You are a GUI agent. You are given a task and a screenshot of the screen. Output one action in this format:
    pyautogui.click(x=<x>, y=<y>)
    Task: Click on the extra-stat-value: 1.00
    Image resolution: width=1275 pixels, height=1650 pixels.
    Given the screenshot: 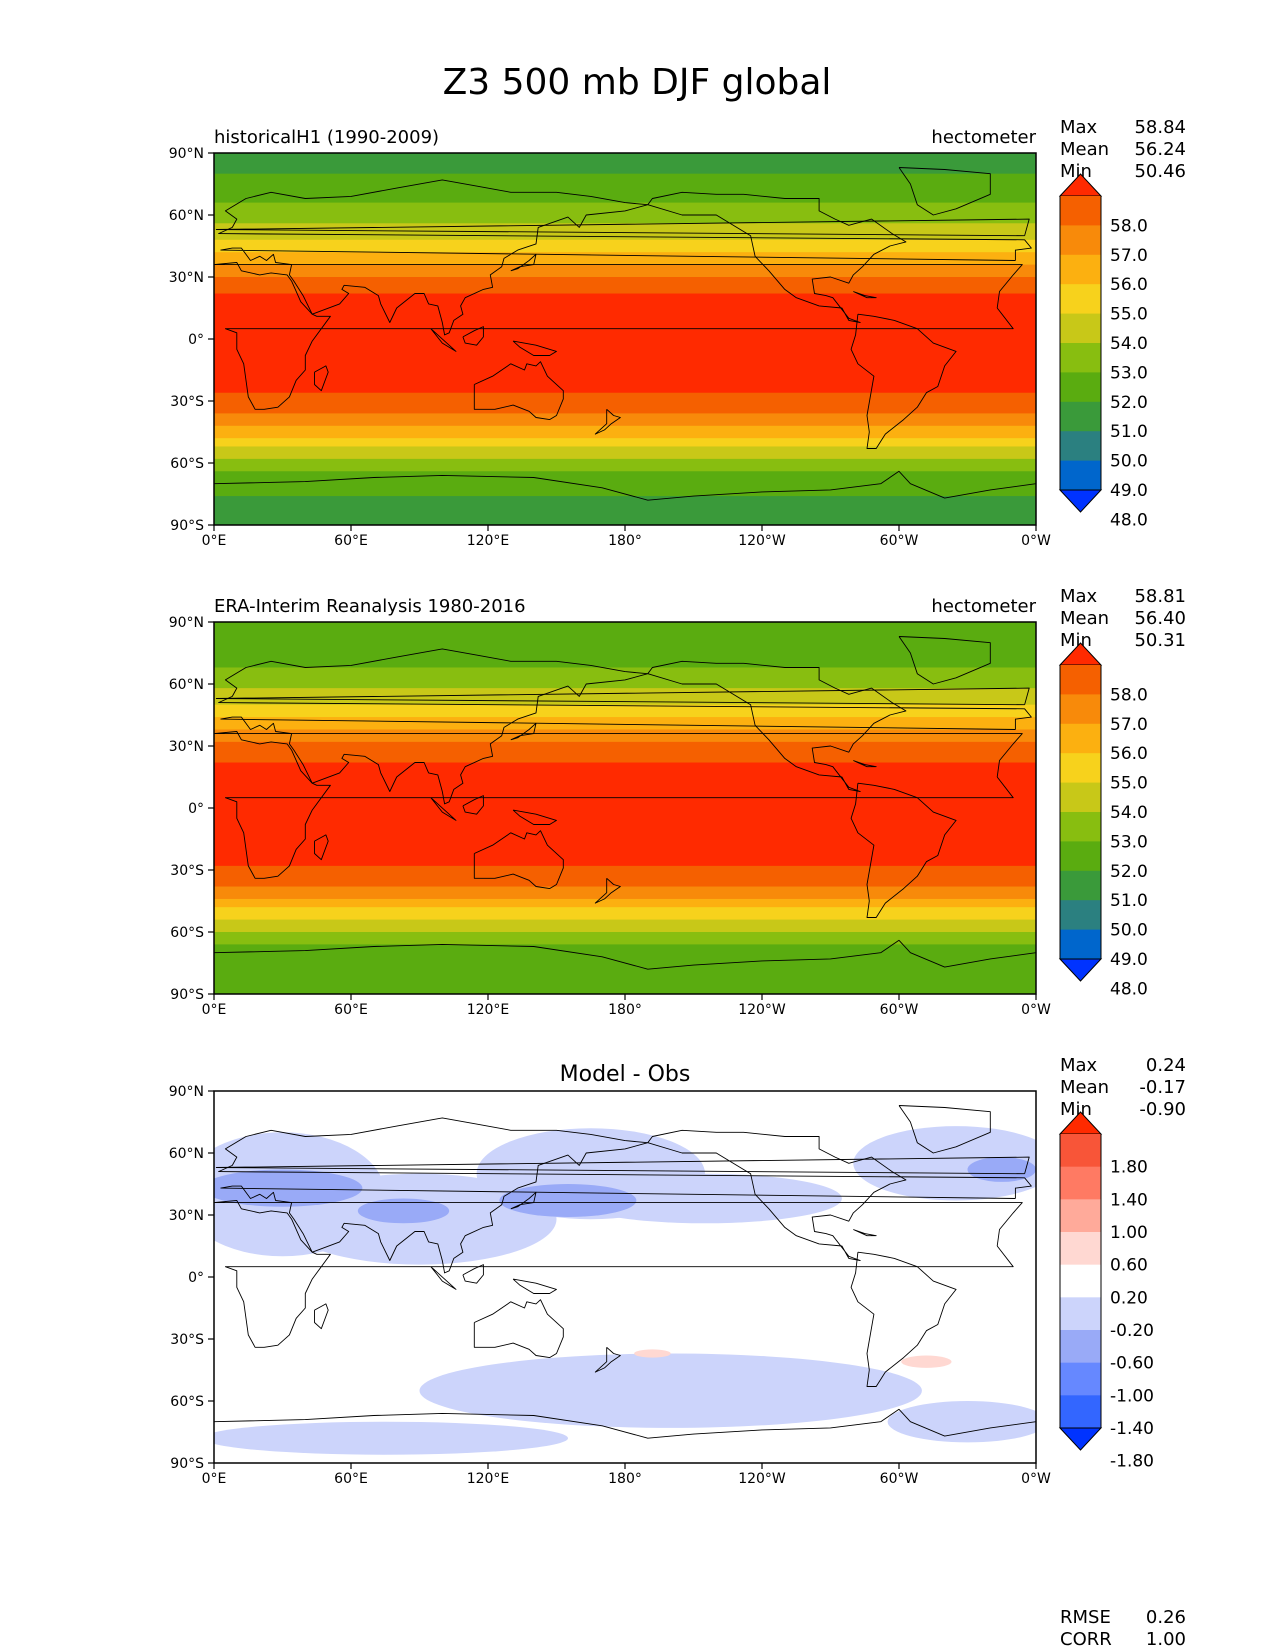 What is the action you would take?
    pyautogui.click(x=1166, y=1639)
    